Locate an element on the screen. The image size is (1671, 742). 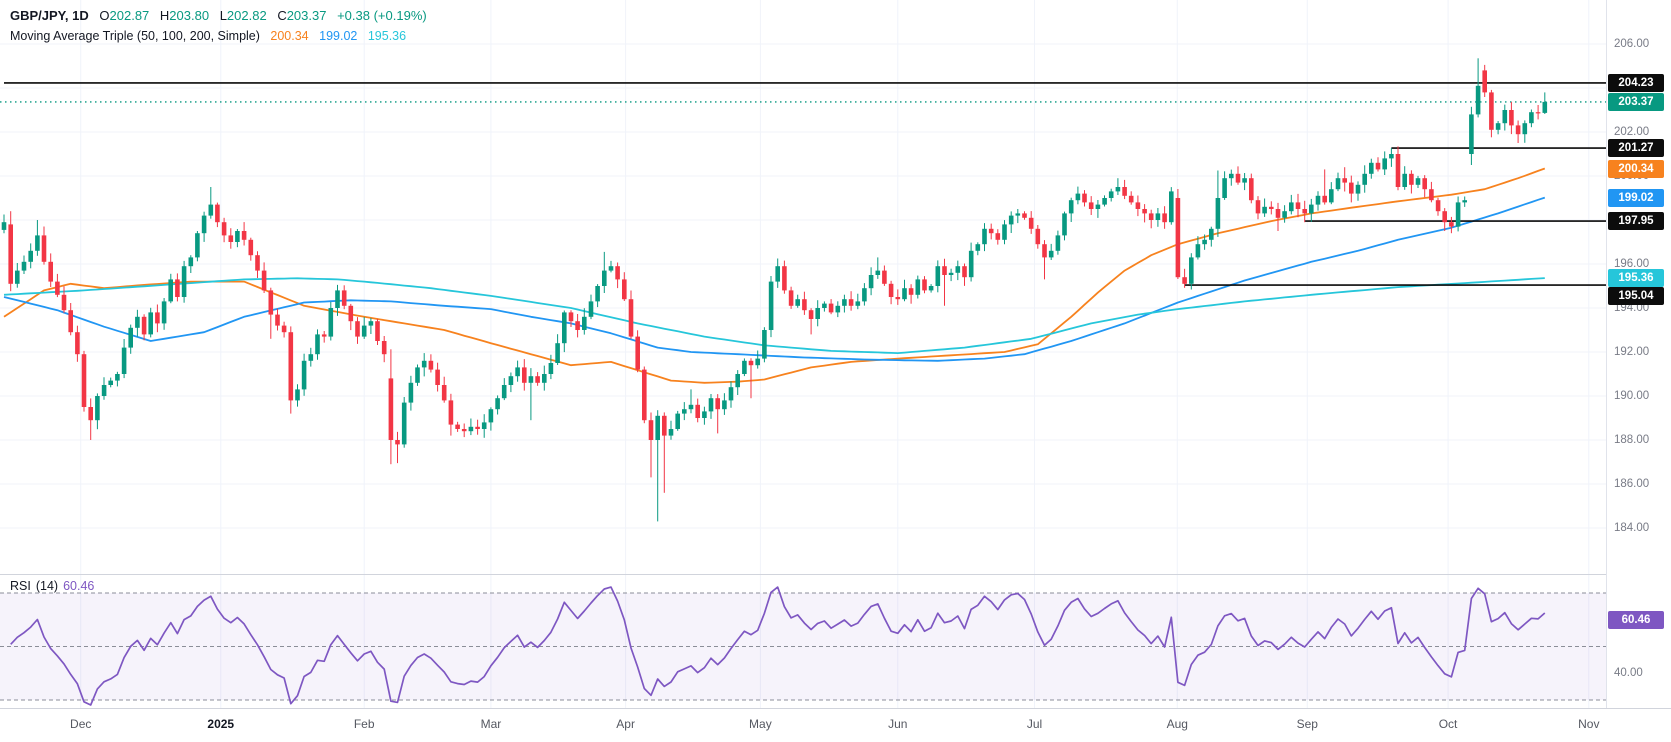
month-label: Sep is located at coordinates (1307, 724).